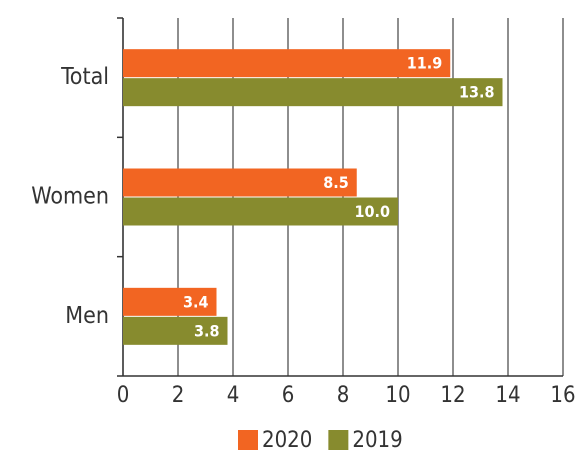  What do you see at coordinates (87, 316) in the screenshot?
I see `category-label: Men` at bounding box center [87, 316].